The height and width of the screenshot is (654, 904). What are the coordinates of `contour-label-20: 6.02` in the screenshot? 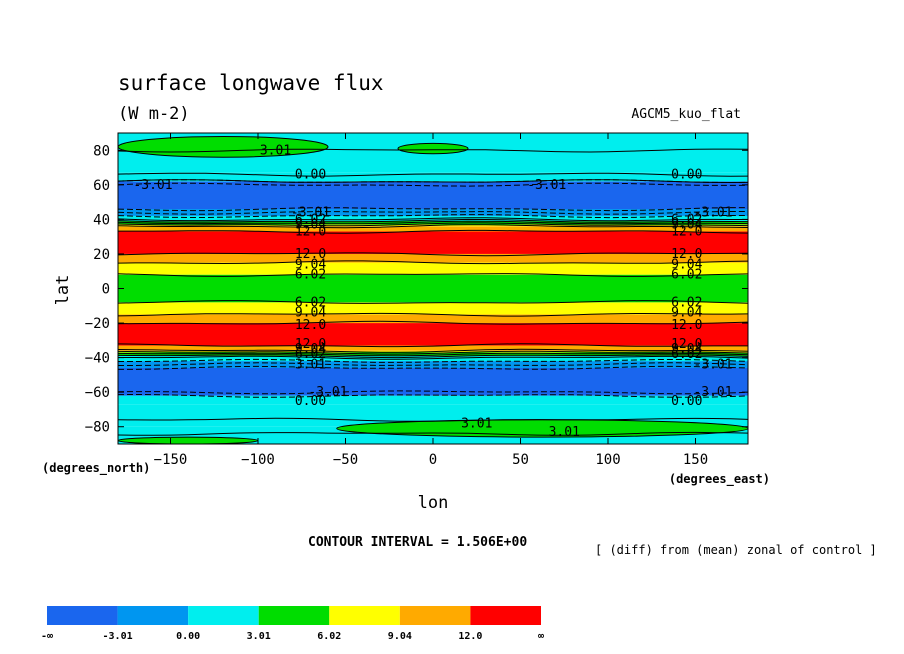 It's located at (686, 302).